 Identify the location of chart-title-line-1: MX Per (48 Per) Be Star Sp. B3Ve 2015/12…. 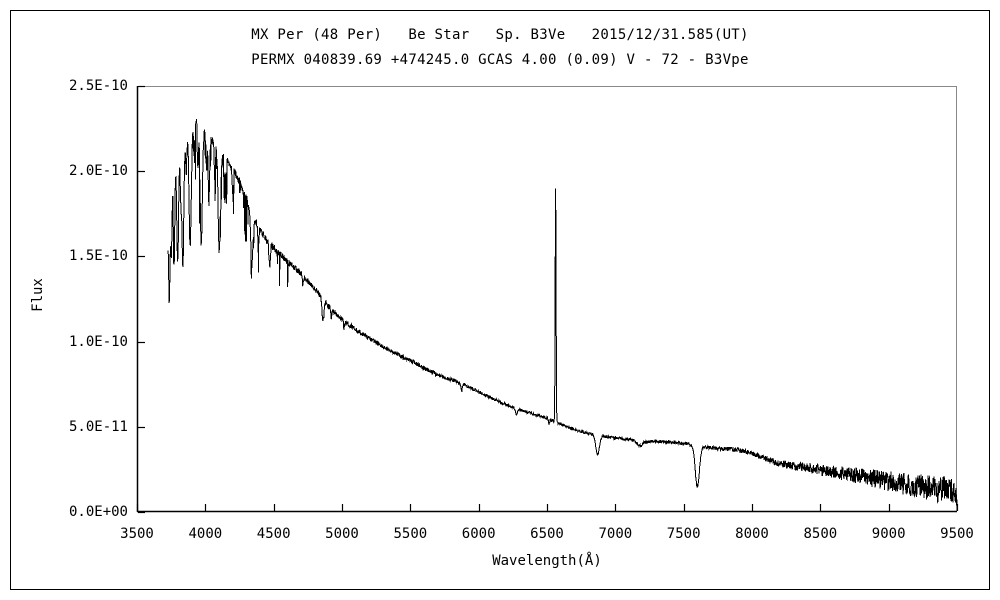
(500, 35).